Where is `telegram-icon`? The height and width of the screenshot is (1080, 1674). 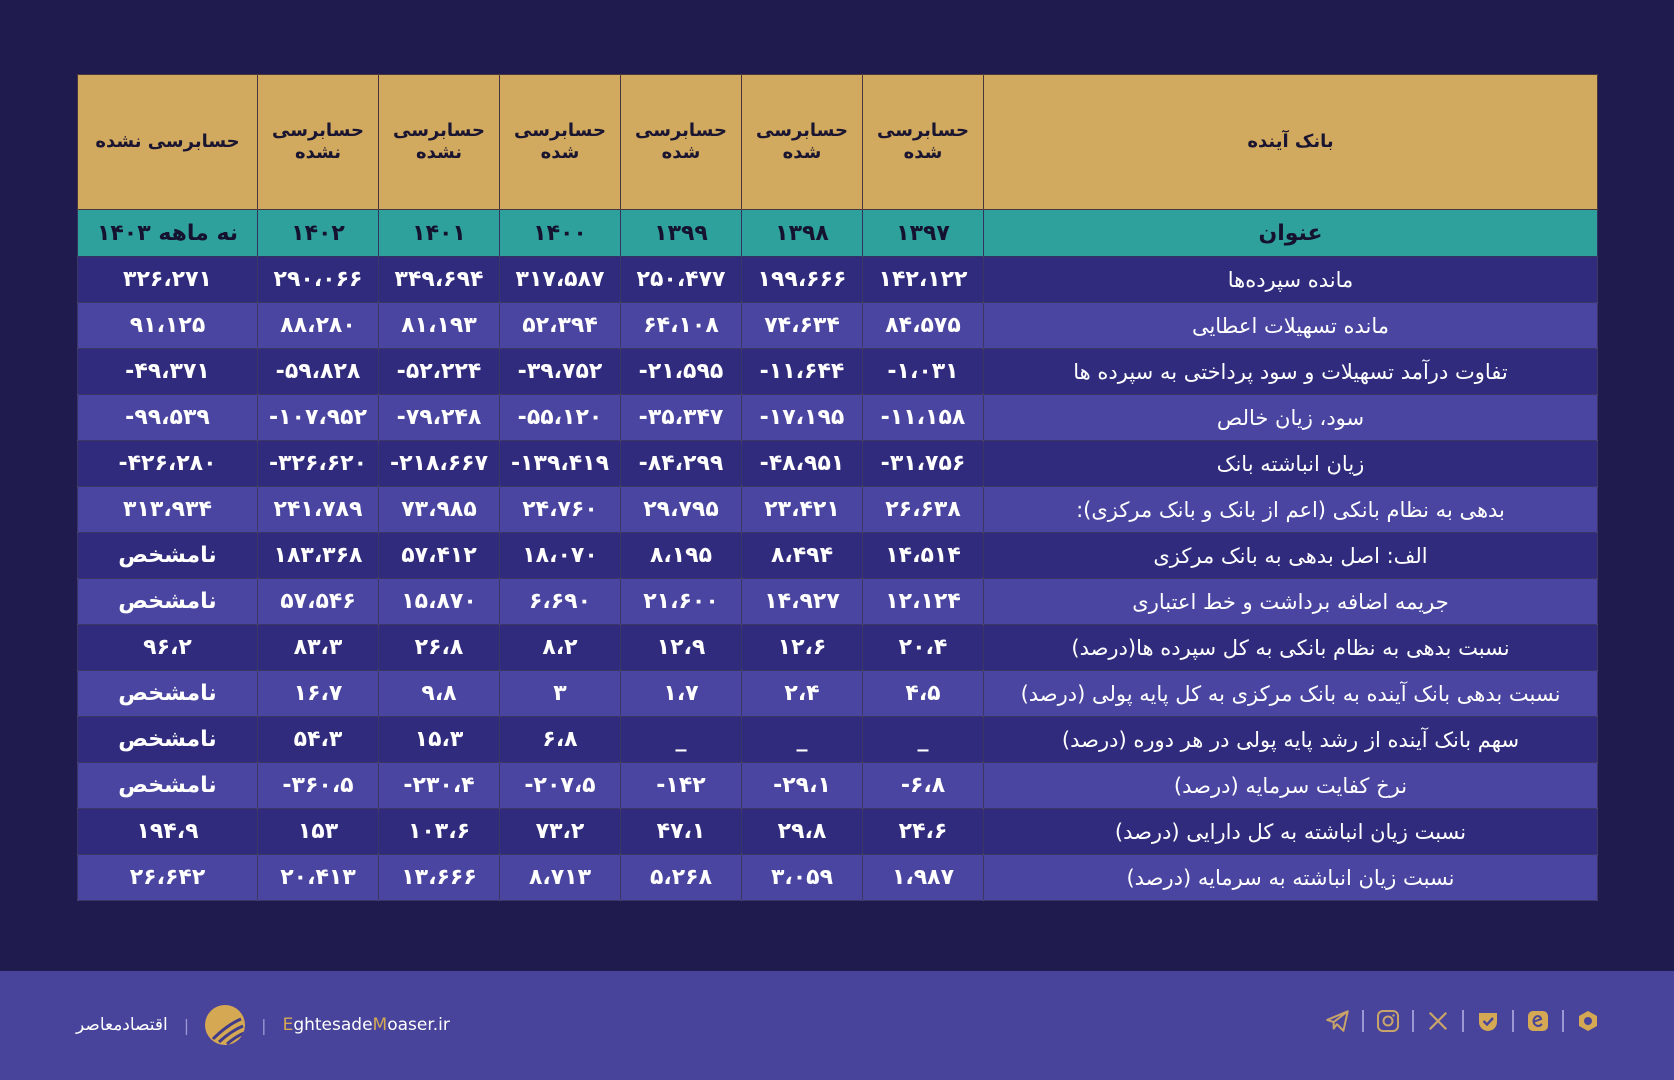 telegram-icon is located at coordinates (1338, 1021).